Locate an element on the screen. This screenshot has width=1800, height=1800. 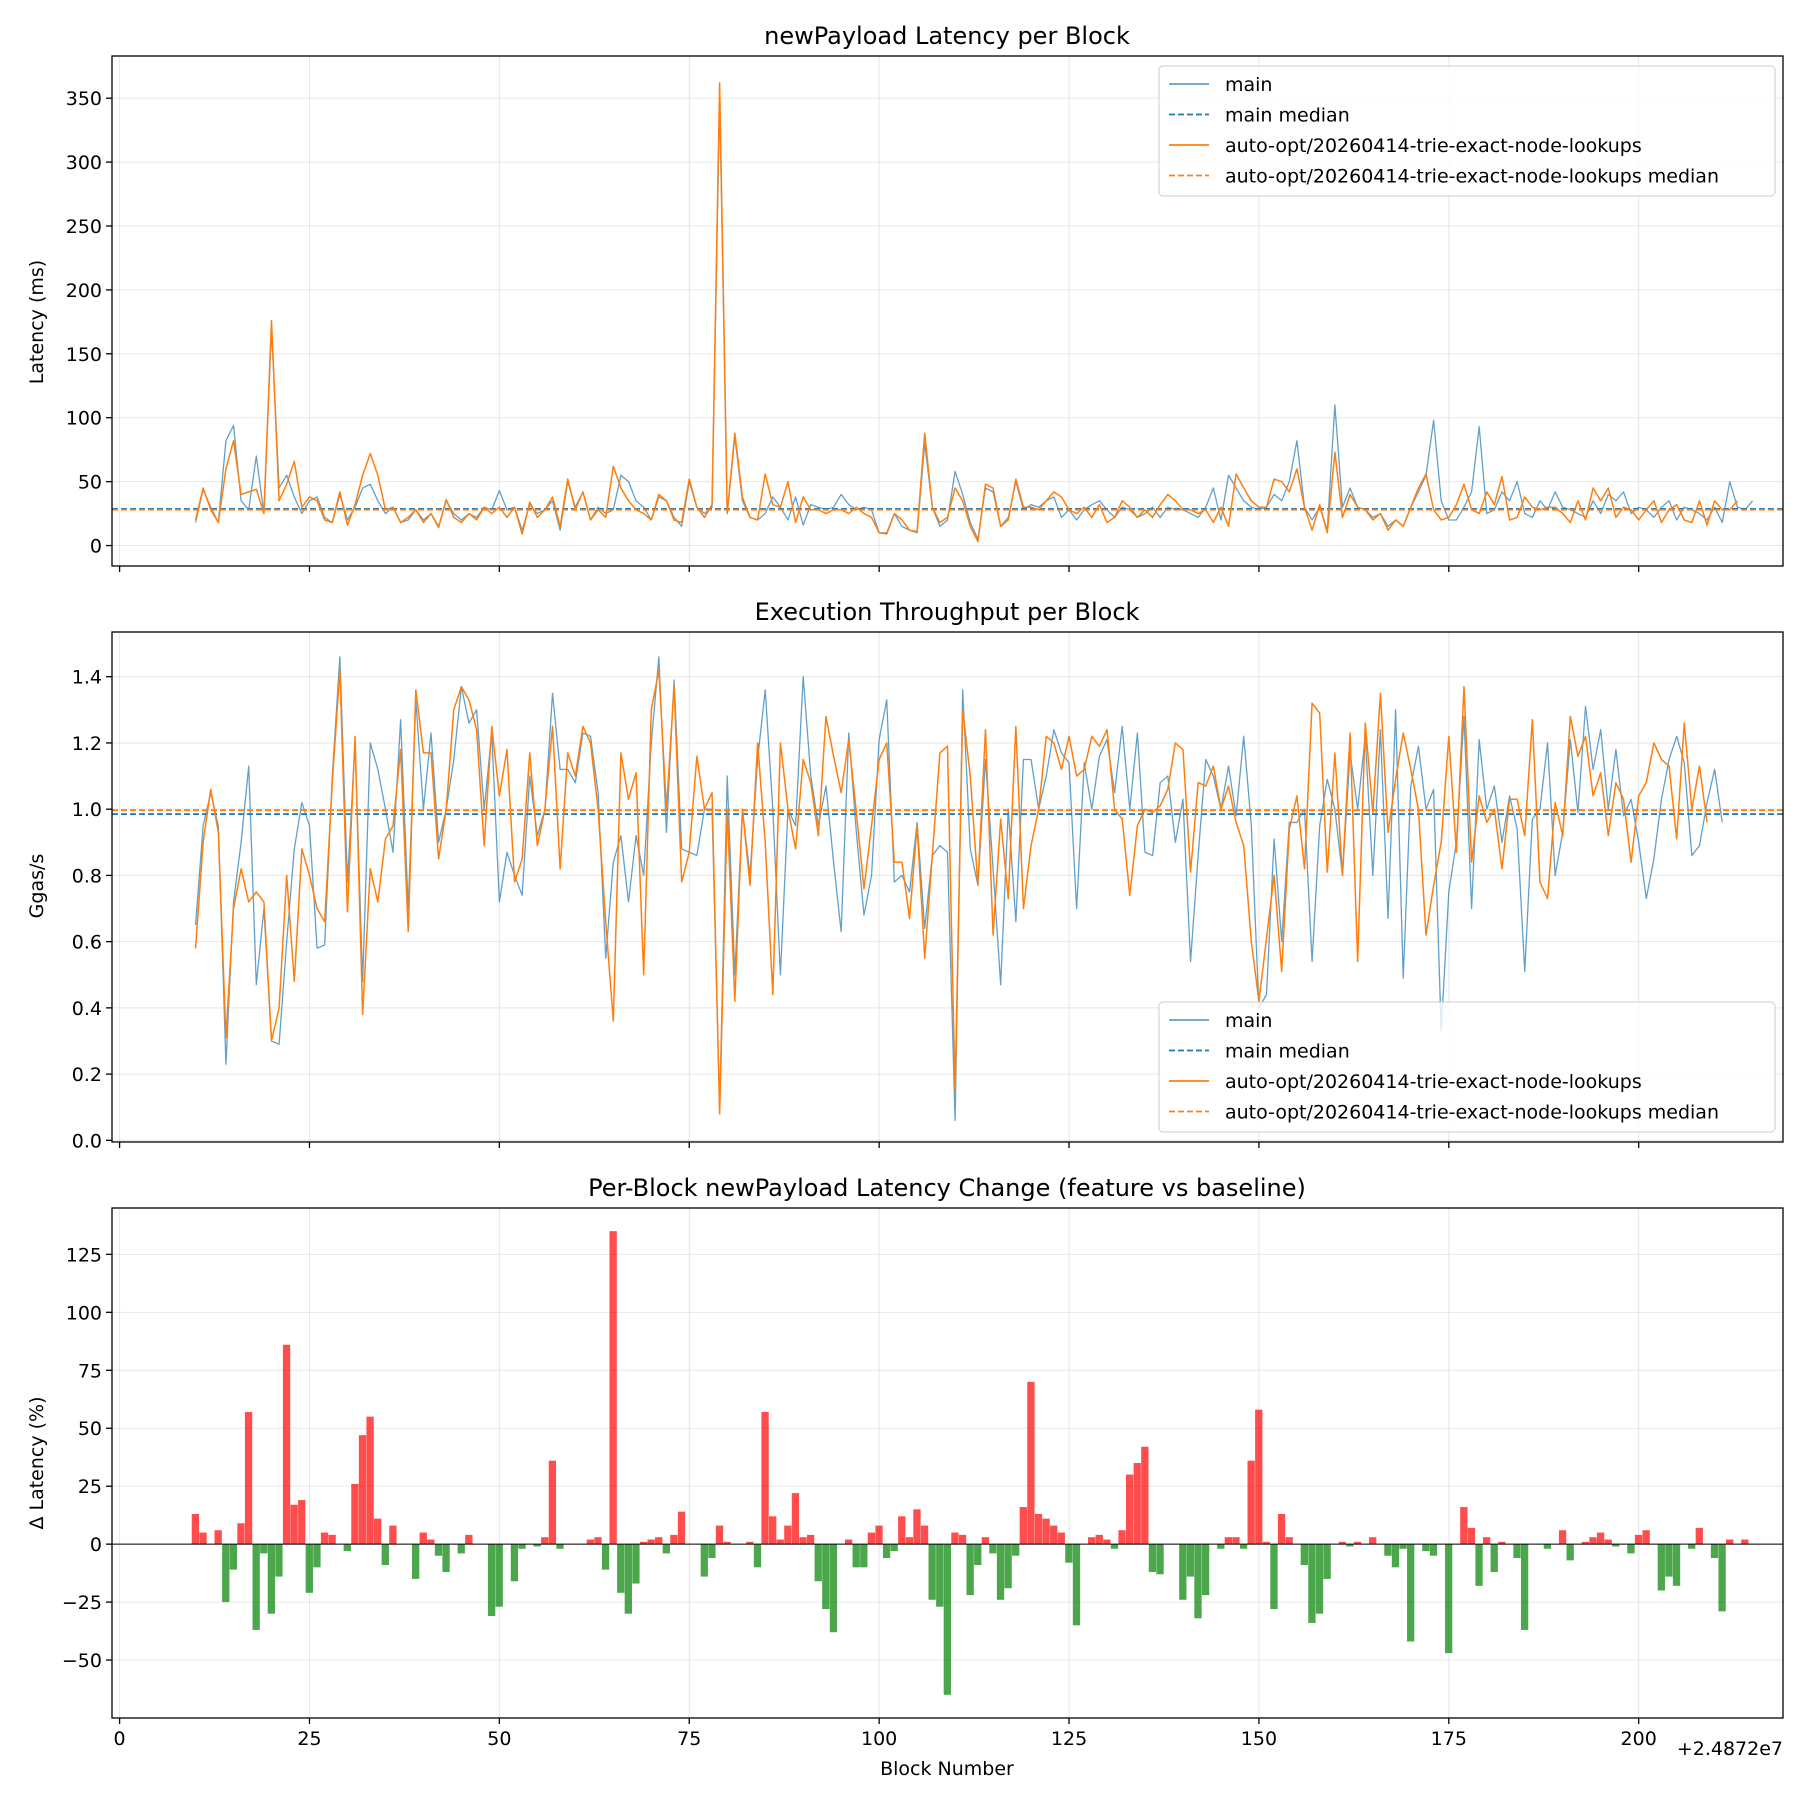
x-tick-label: 175 is located at coordinates (1449, 1739).